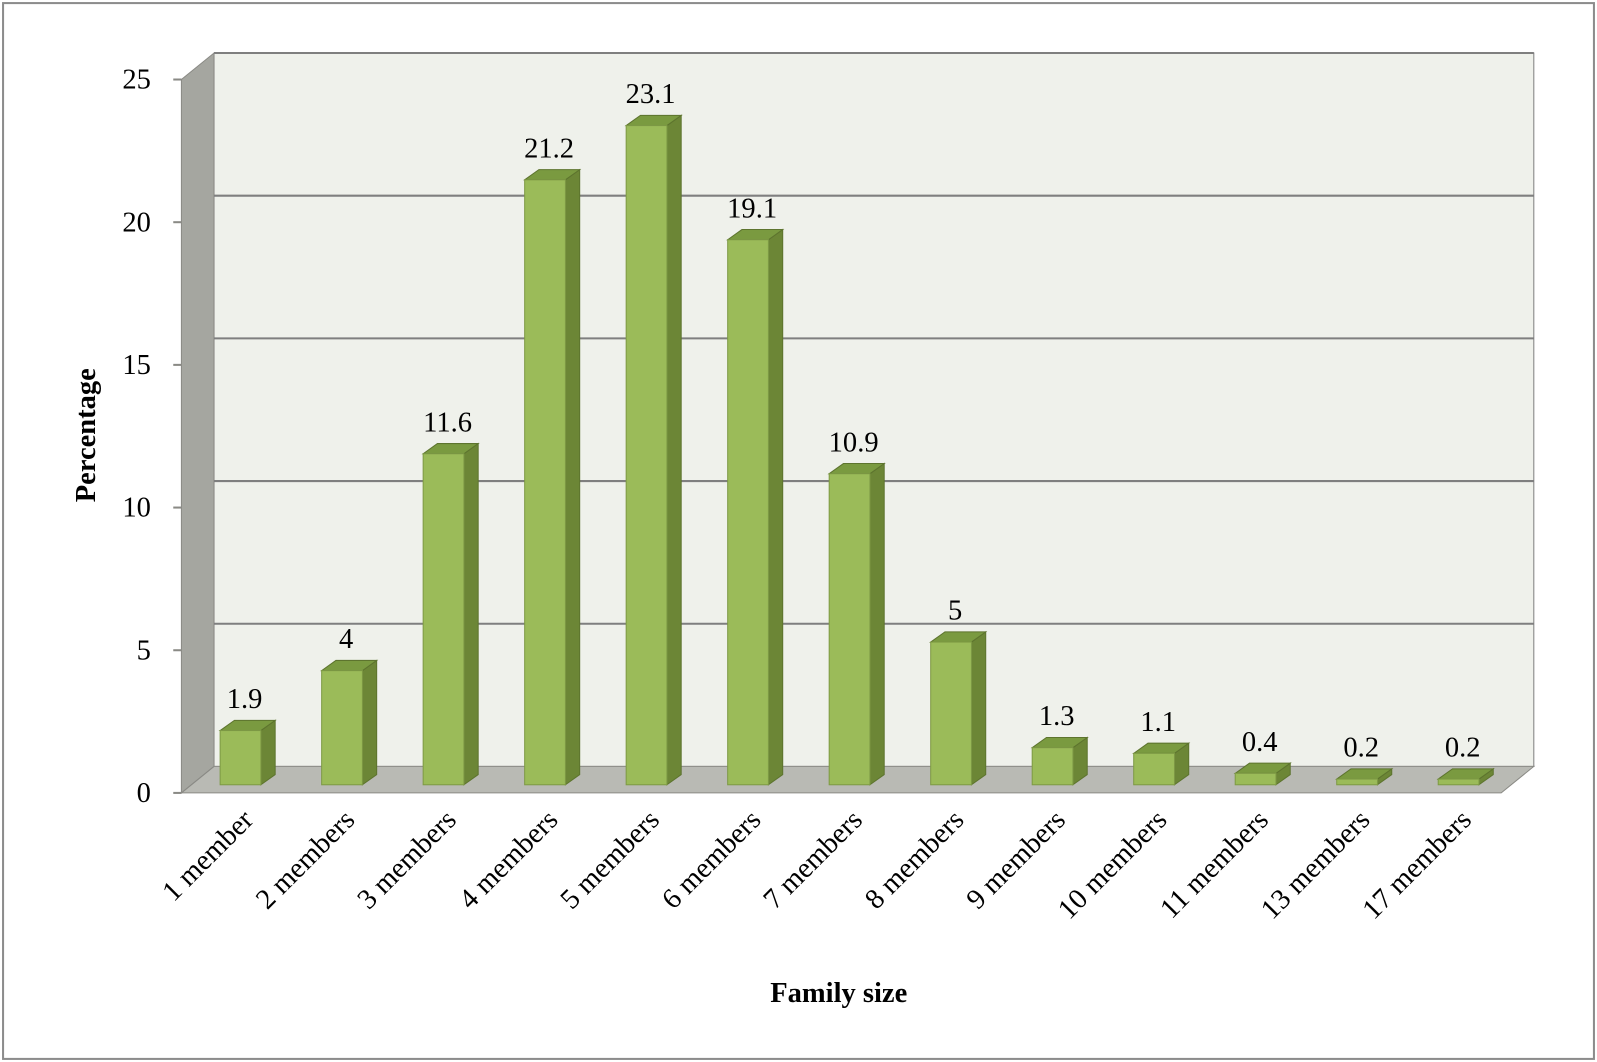 The image size is (1597, 1062). What do you see at coordinates (144, 650) in the screenshot?
I see `y-tick-label: 5` at bounding box center [144, 650].